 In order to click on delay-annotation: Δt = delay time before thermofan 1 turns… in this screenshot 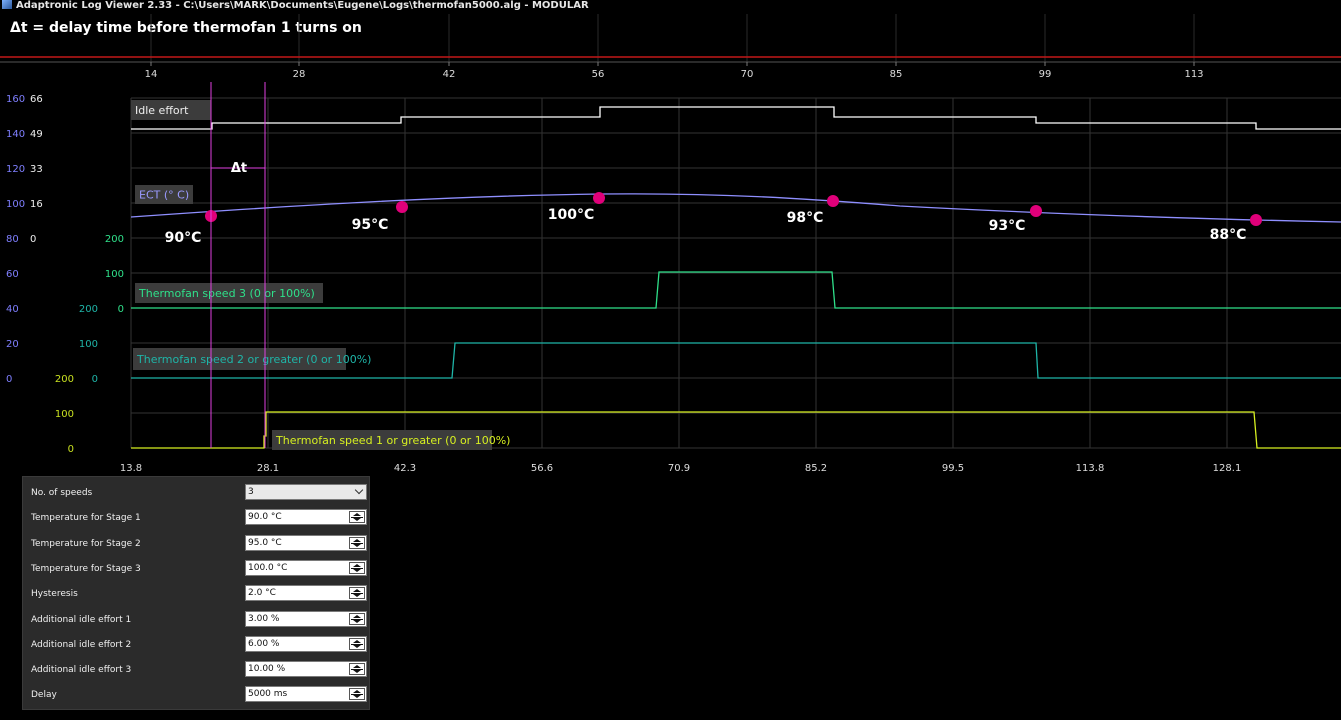, I will do `click(186, 28)`.